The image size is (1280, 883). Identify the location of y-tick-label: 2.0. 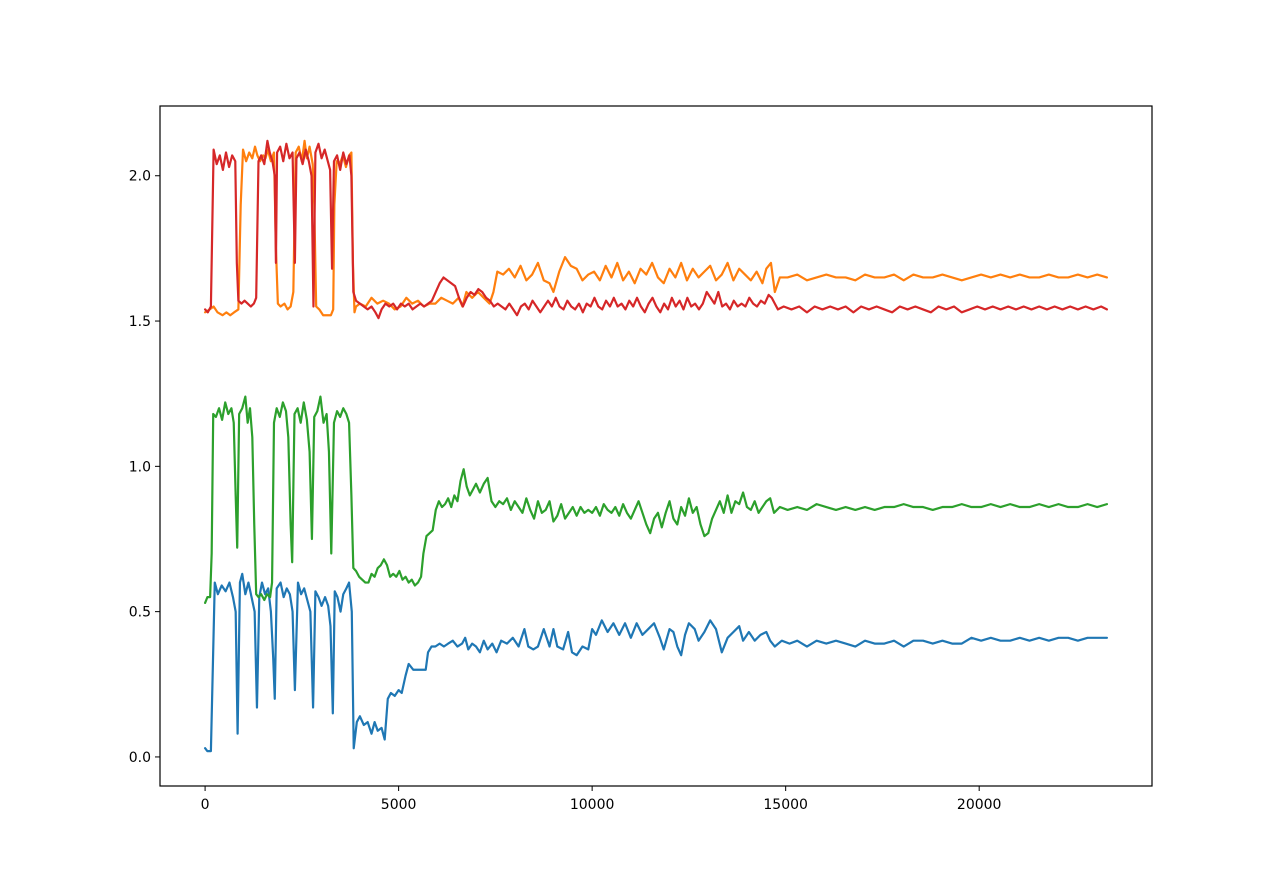
(140, 177).